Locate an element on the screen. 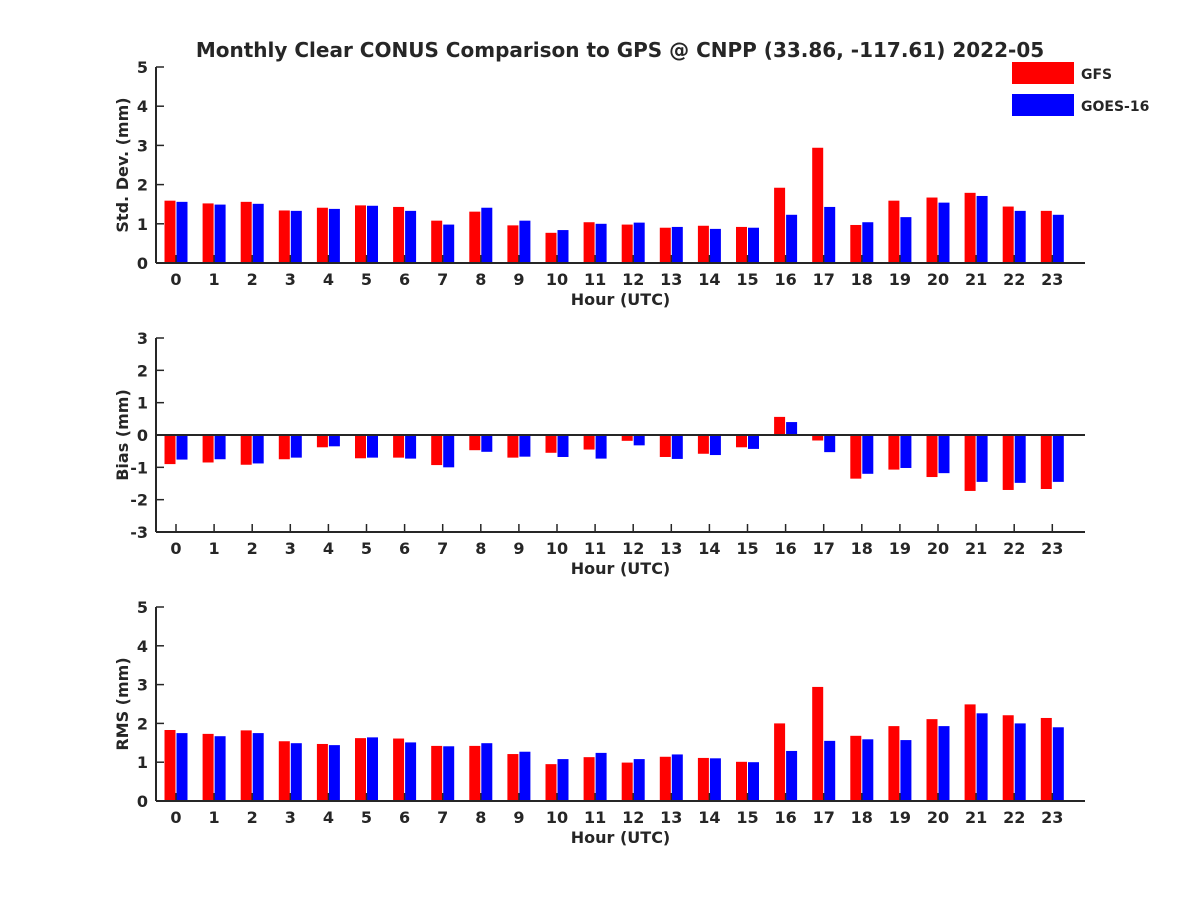 The width and height of the screenshot is (1200, 900). std-dev-ytick-label: 2 is located at coordinates (142, 185).